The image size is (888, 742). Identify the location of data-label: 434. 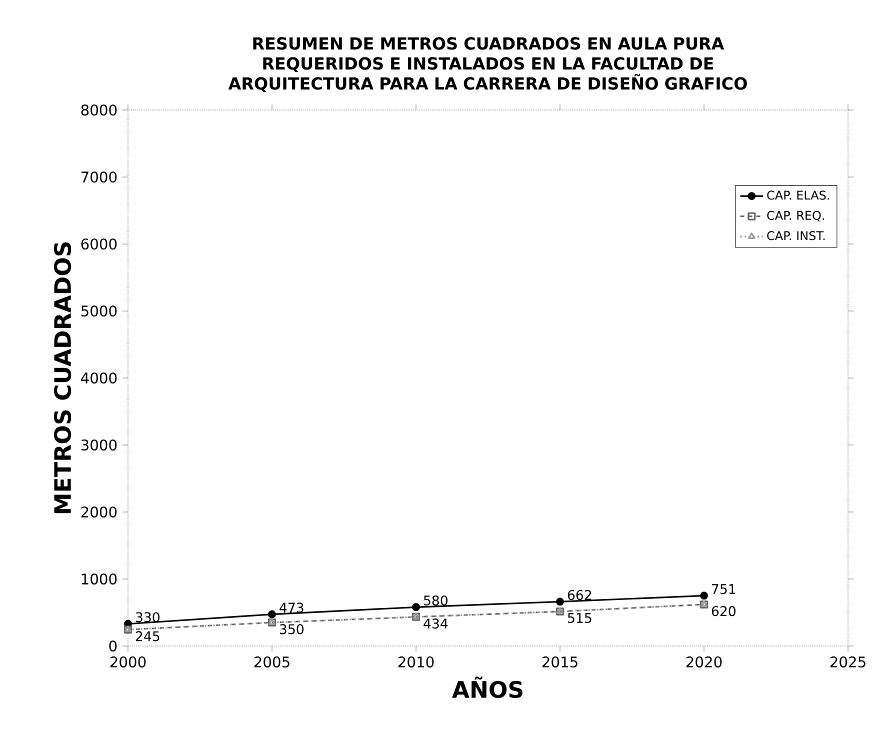
(436, 623).